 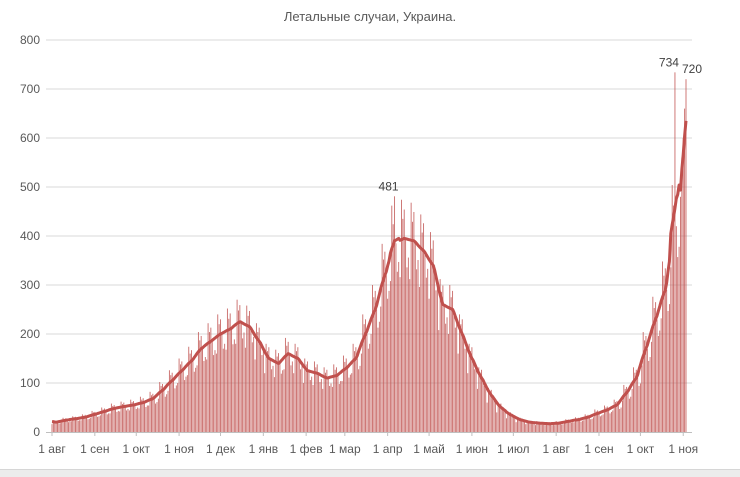 I want to click on y-axis-ticks: 0 100 200 300 400 500 600 700 800, so click(x=30, y=236).